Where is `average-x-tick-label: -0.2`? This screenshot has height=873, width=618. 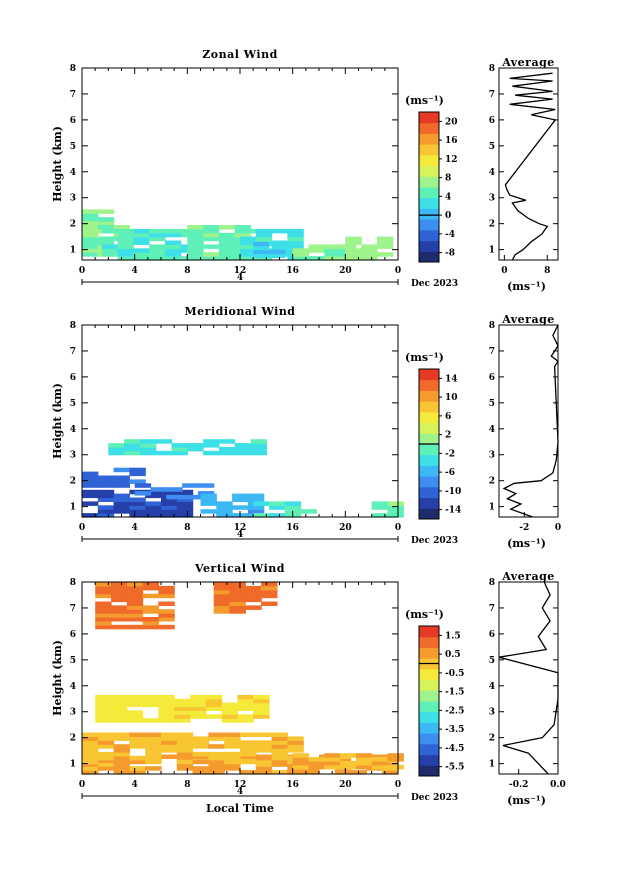 average-x-tick-label: -0.2 is located at coordinates (518, 785).